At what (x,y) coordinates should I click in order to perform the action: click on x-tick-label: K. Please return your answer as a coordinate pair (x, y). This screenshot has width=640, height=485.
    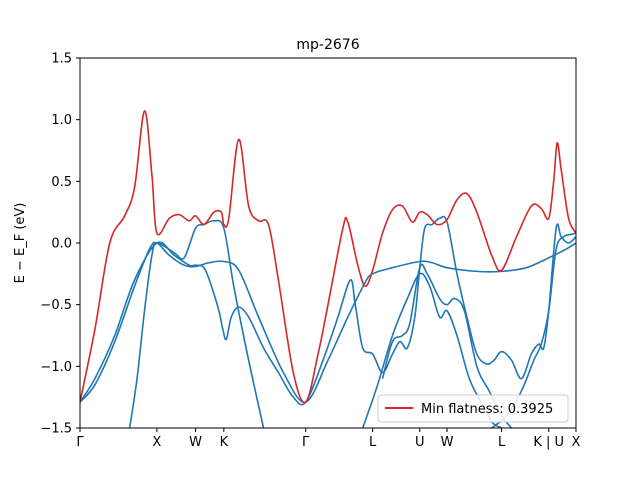
    Looking at the image, I should click on (224, 442).